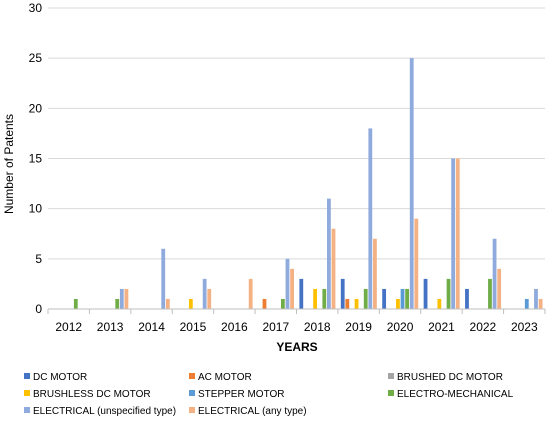 The height and width of the screenshot is (426, 550). I want to click on y-tick-label: 15, so click(36, 159).